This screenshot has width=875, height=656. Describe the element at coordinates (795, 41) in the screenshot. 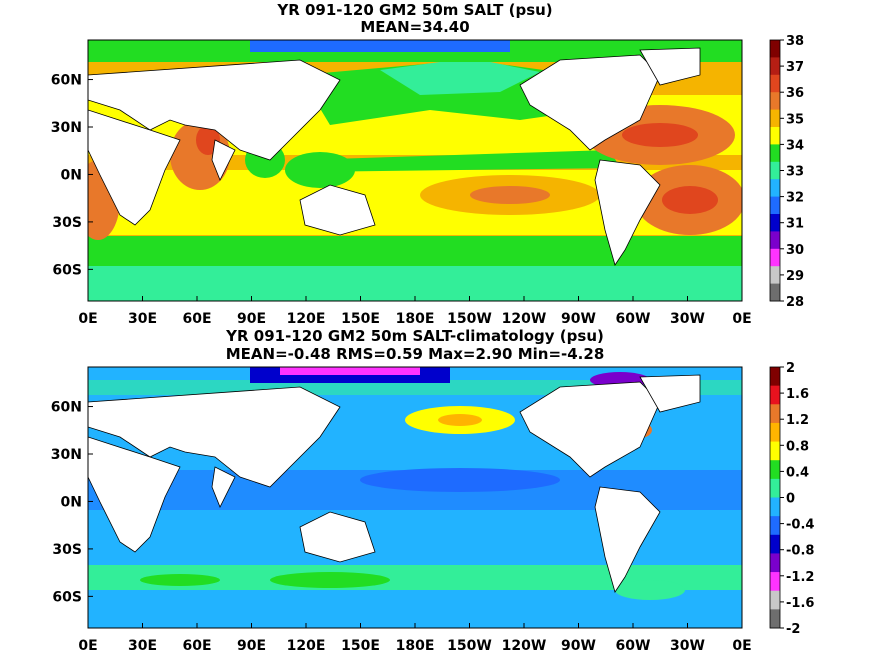

I see `colorbar-label: 38` at that location.